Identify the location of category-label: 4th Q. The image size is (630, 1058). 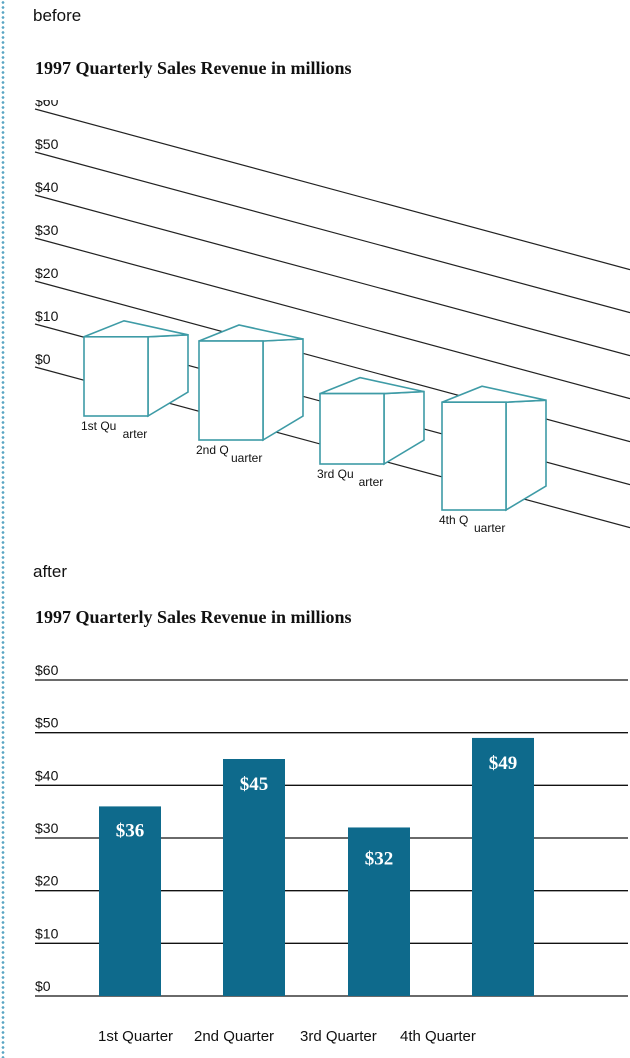
(453, 520).